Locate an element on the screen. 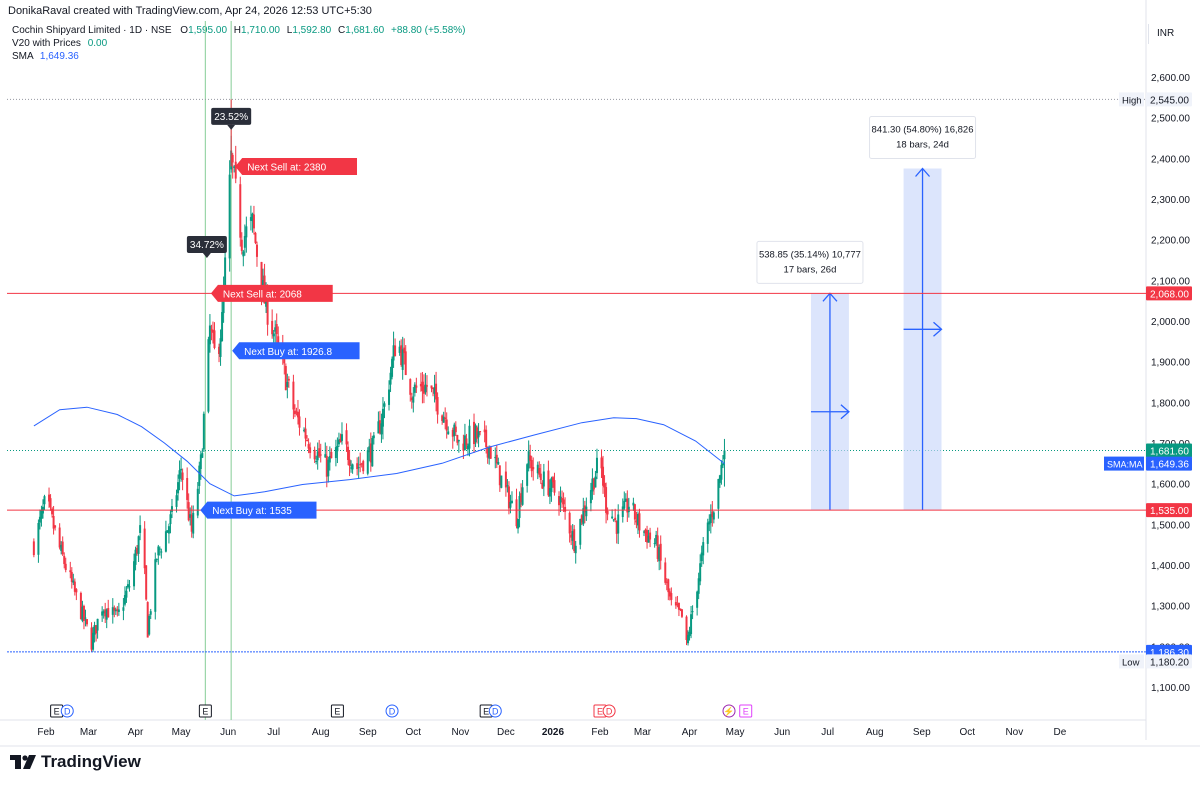 Image resolution: width=1200 pixels, height=787 pixels. last-price-text: 1,681.60 is located at coordinates (1169, 451).